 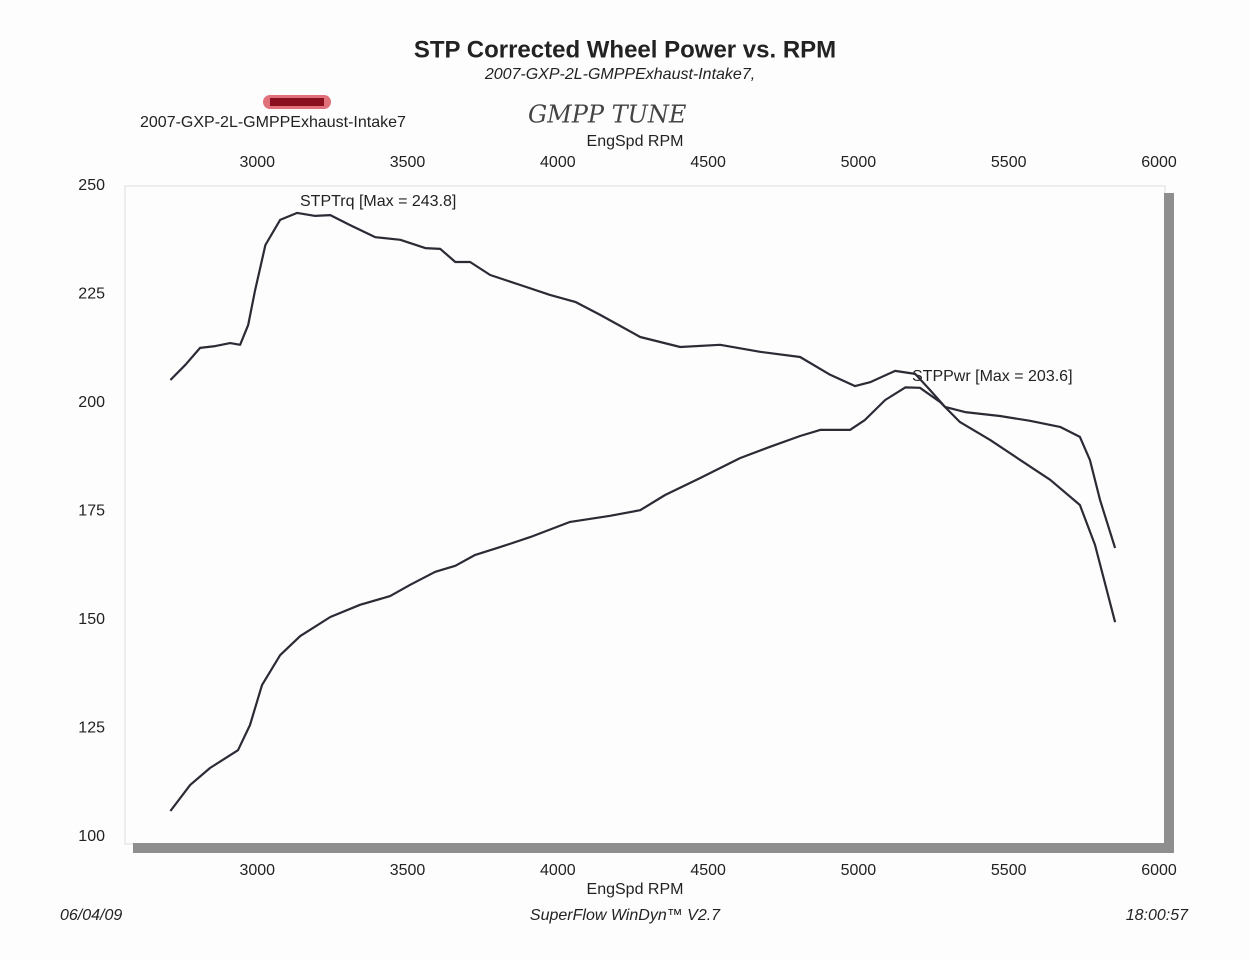 What do you see at coordinates (91, 185) in the screenshot?
I see `y-tick-label: 250` at bounding box center [91, 185].